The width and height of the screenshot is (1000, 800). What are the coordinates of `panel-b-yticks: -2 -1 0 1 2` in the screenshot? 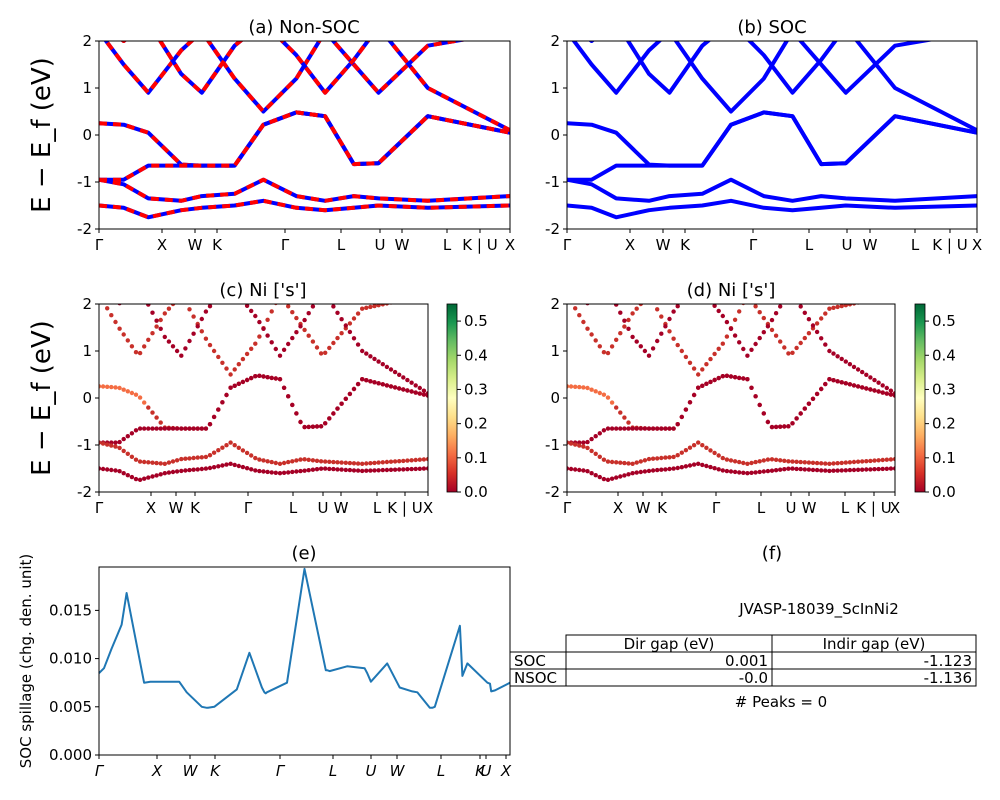 It's located at (556, 135).